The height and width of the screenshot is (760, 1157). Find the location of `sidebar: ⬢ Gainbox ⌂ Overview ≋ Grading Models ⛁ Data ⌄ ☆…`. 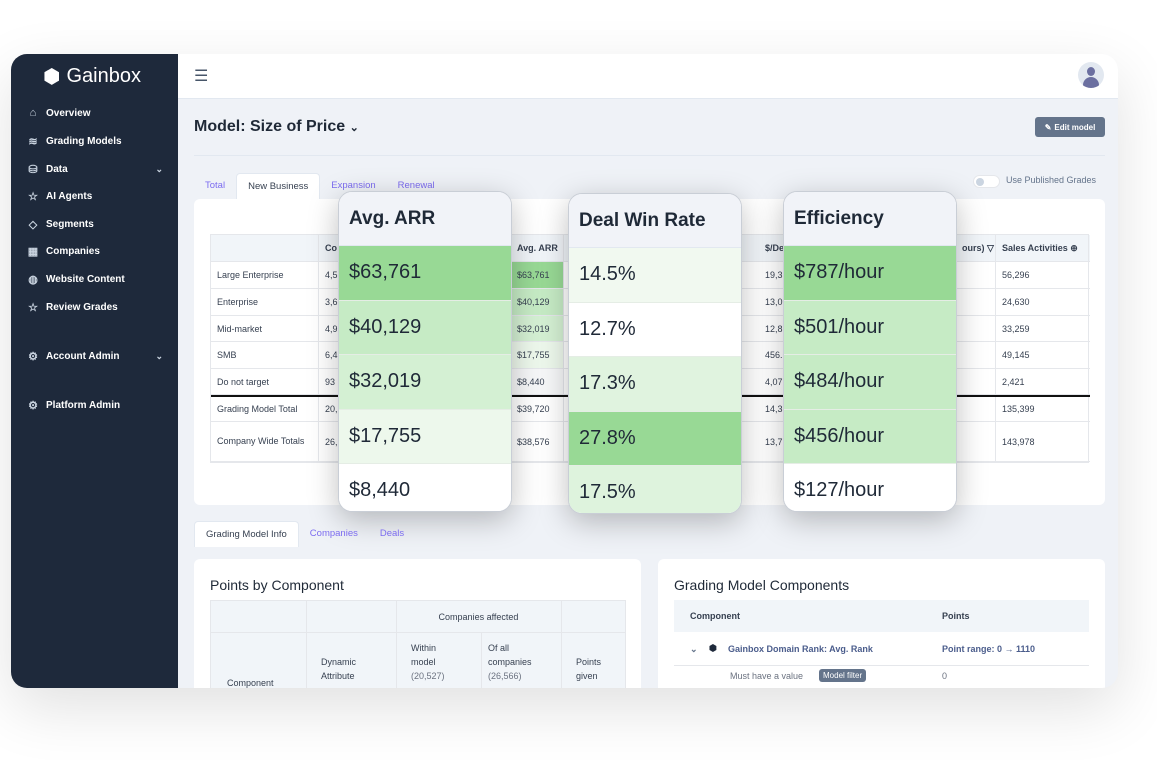

sidebar: ⬢ Gainbox ⌂ Overview ≋ Grading Models ⛁ Data ⌄ ☆… is located at coordinates (94, 371).